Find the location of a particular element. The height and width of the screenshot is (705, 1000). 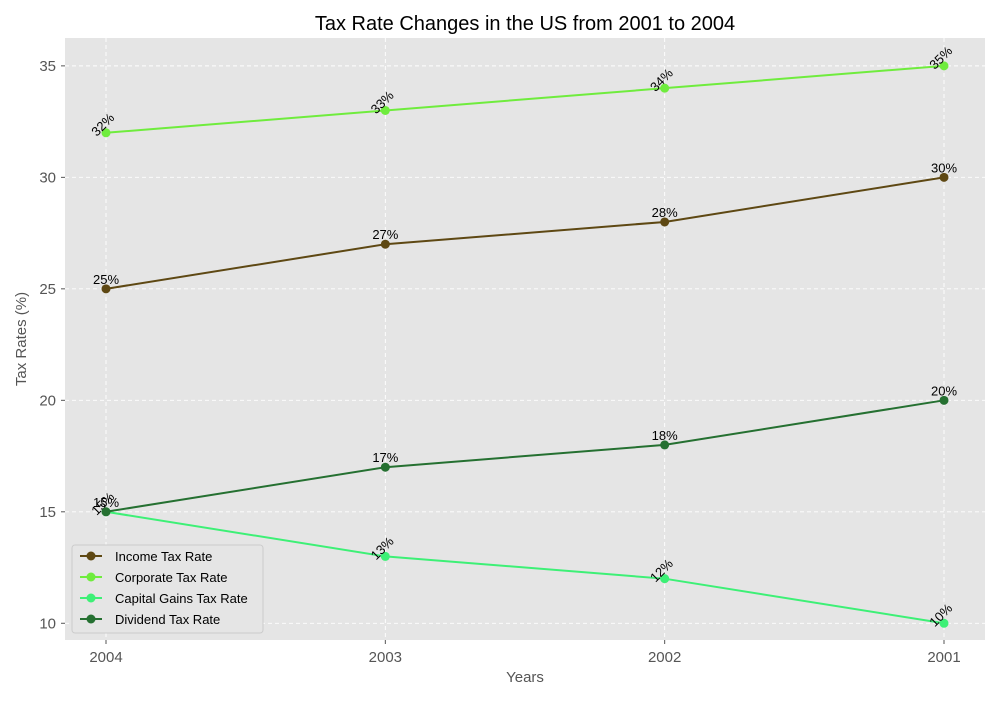

y-tick-label: 20 is located at coordinates (47, 400).